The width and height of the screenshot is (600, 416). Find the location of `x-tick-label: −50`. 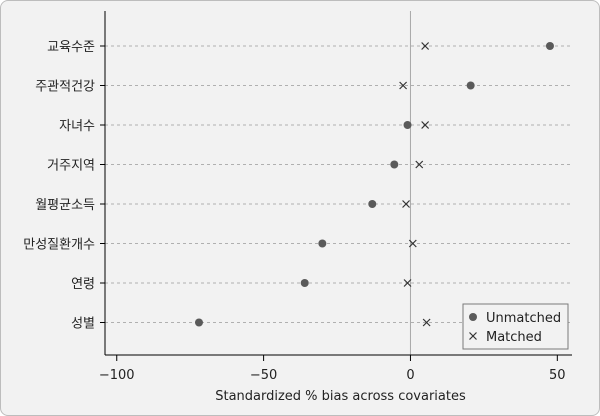

x-tick-label: −50 is located at coordinates (263, 375).